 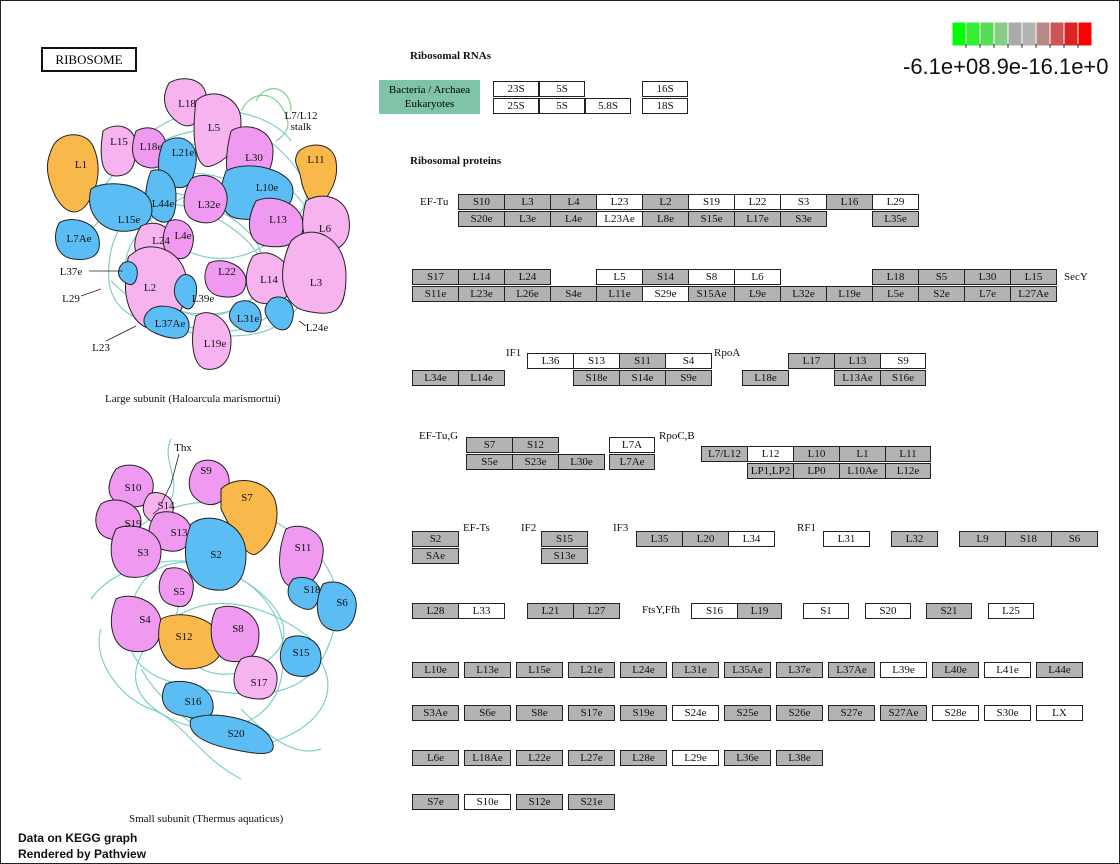 What do you see at coordinates (564, 556) in the screenshot?
I see `gene-box: S13e` at bounding box center [564, 556].